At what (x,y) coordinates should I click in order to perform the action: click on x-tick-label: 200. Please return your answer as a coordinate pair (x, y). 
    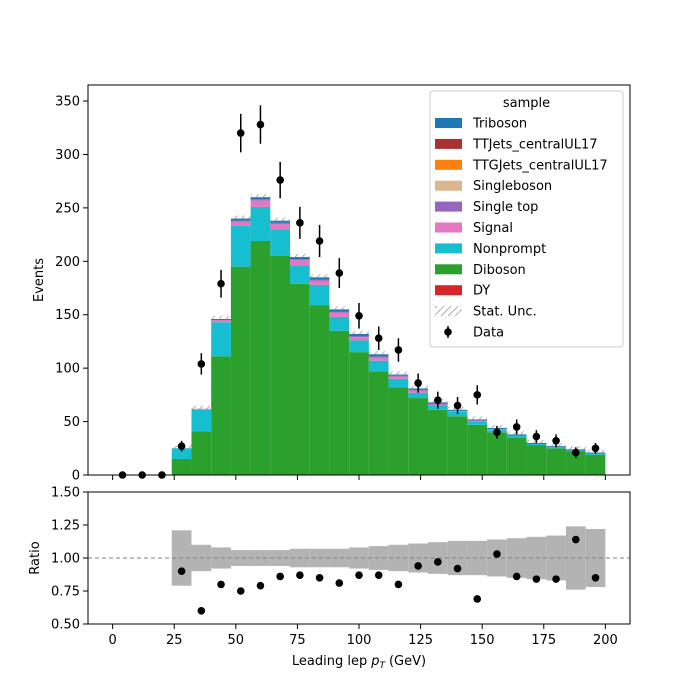
    Looking at the image, I should click on (605, 640).